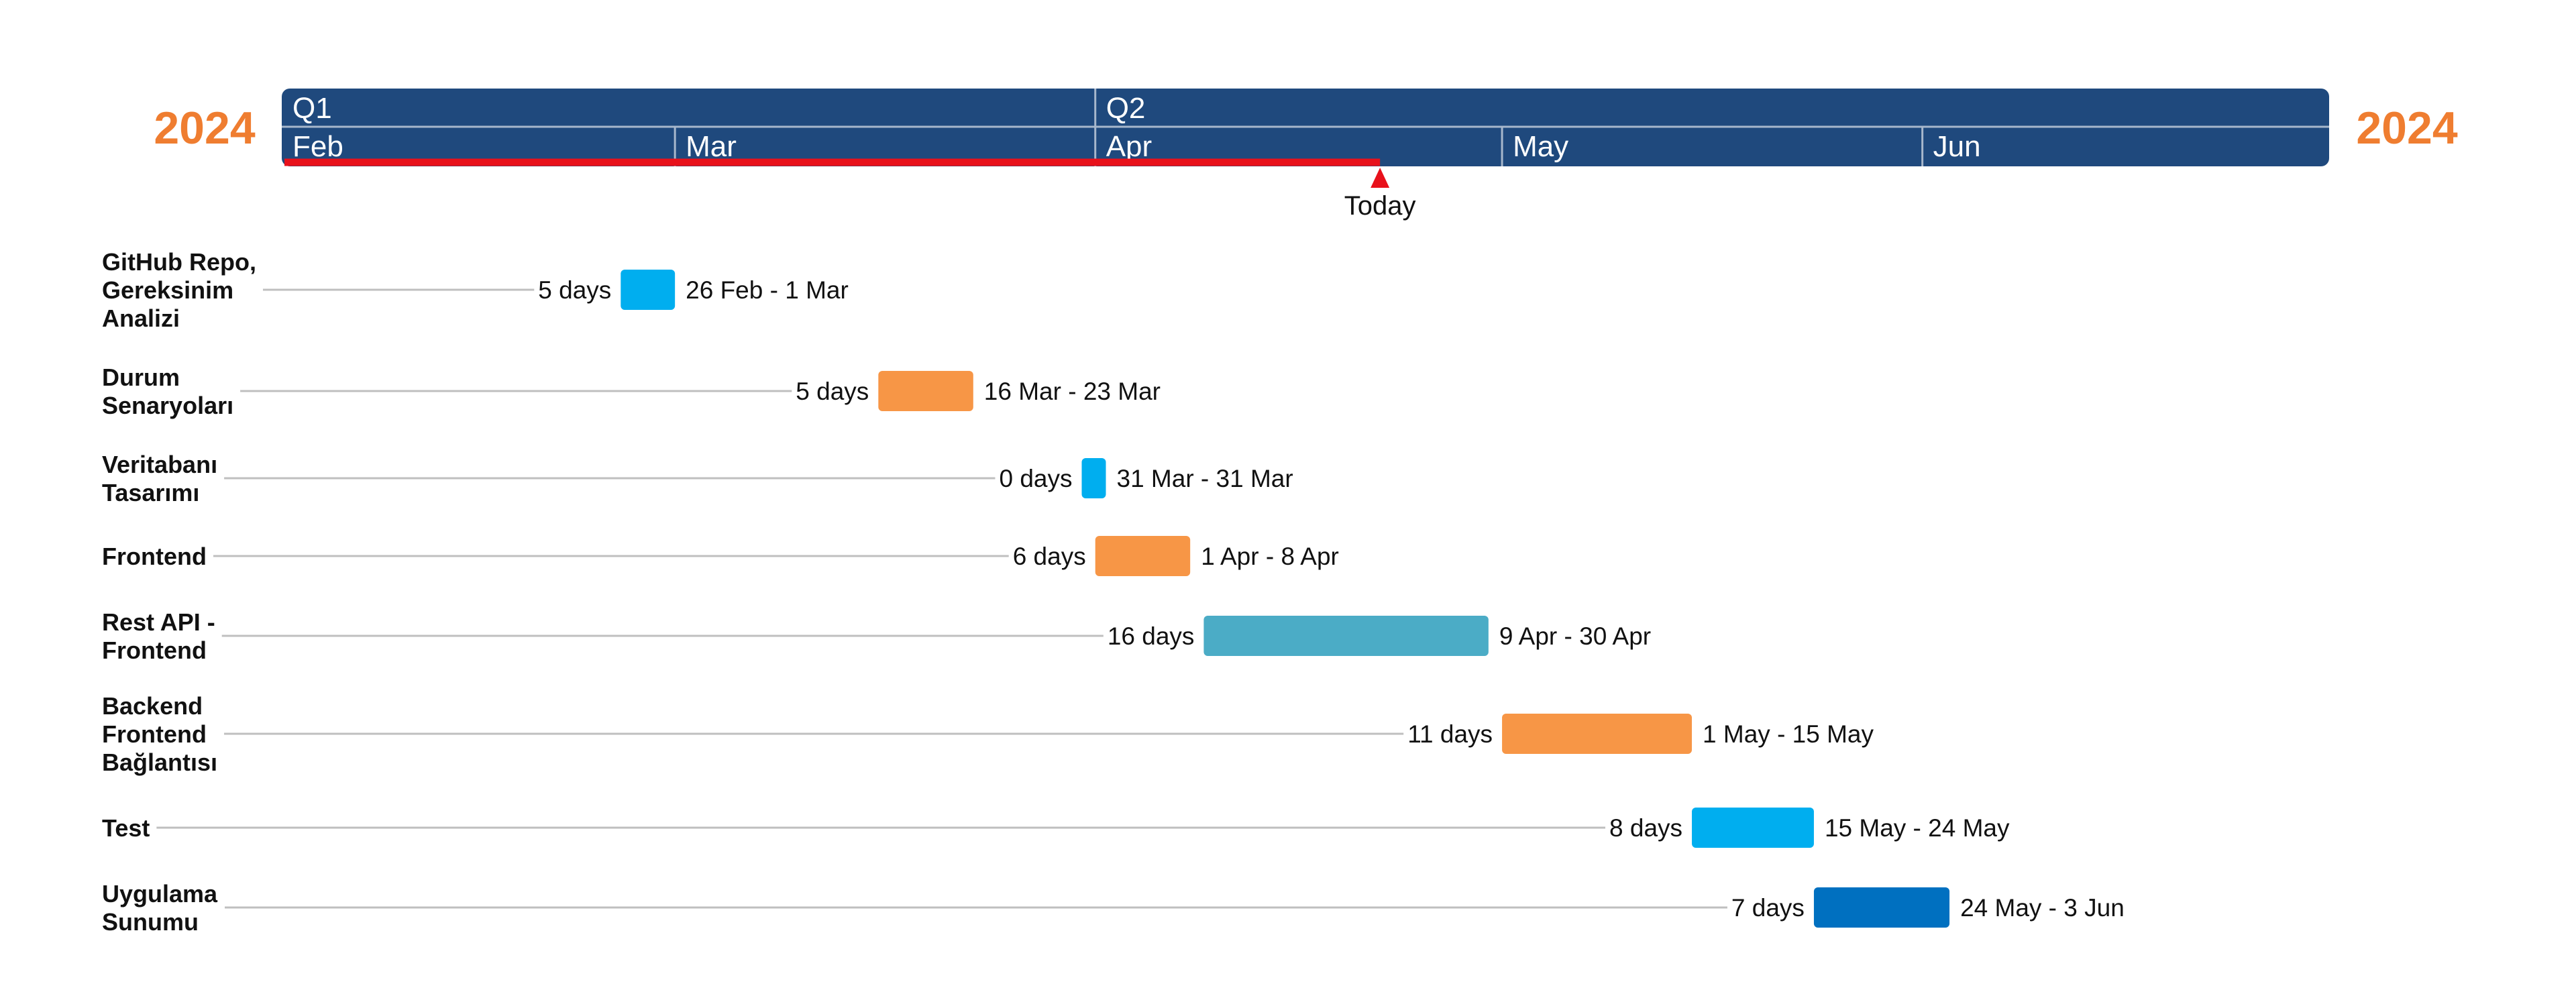 Image resolution: width=2576 pixels, height=992 pixels. Describe the element at coordinates (1540, 146) in the screenshot. I see `month-label: May` at that location.